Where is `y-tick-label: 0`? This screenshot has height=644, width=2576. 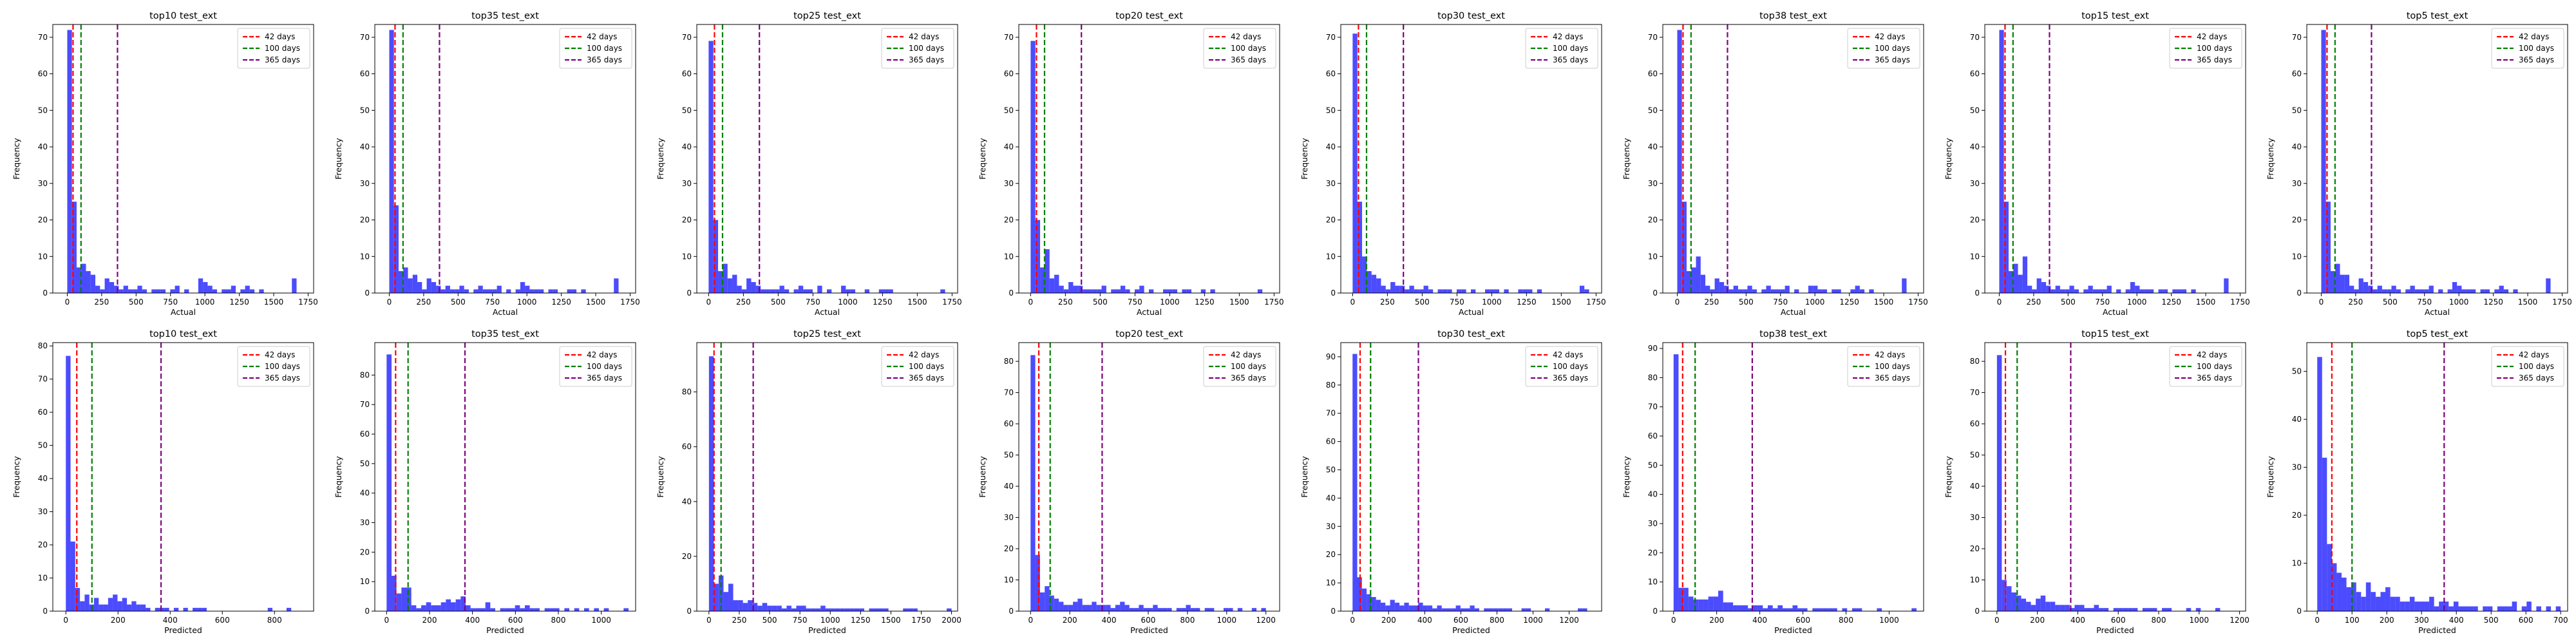
y-tick-label: 0 is located at coordinates (2299, 611).